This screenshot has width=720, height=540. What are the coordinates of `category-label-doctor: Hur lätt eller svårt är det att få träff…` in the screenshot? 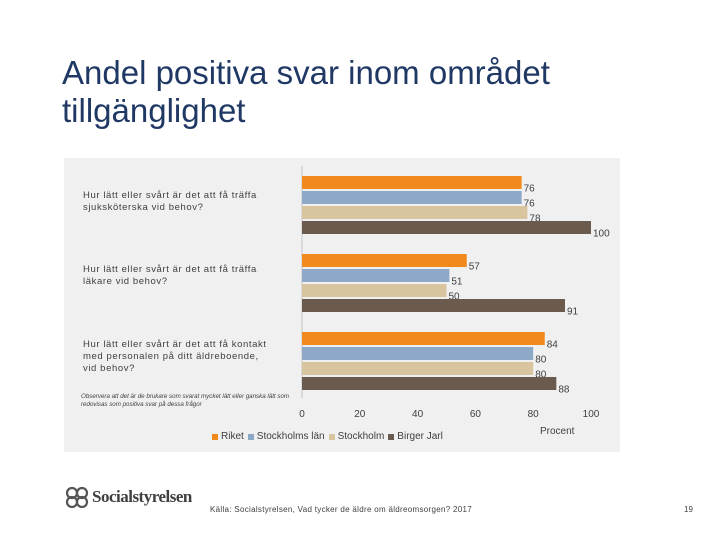 It's located at (170, 275).